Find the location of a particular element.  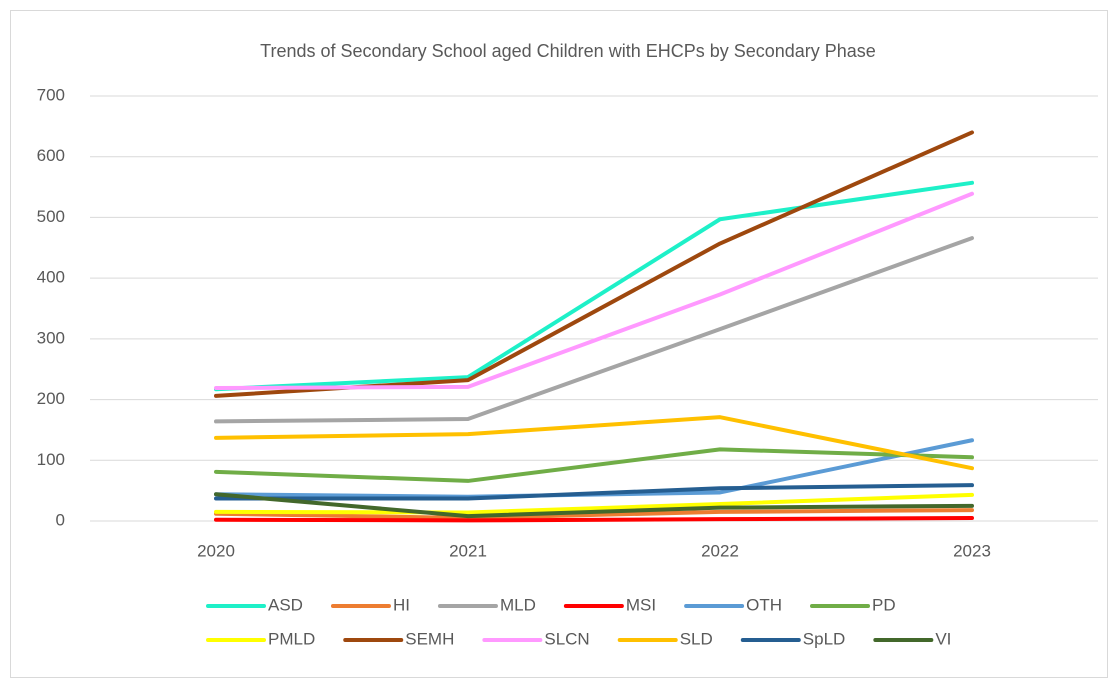

legend-label: ASD is located at coordinates (285, 604).